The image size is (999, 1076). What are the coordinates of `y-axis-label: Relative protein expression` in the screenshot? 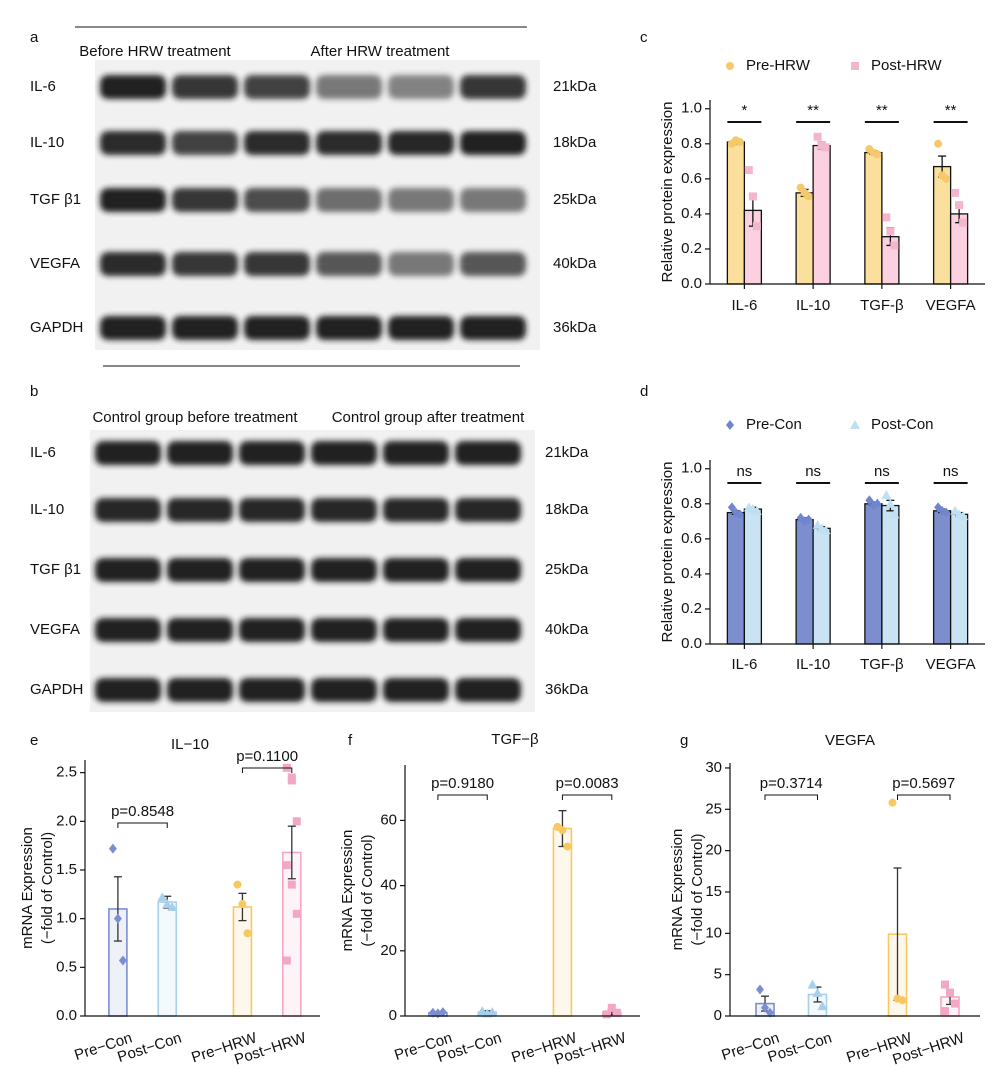 It's located at (667, 192).